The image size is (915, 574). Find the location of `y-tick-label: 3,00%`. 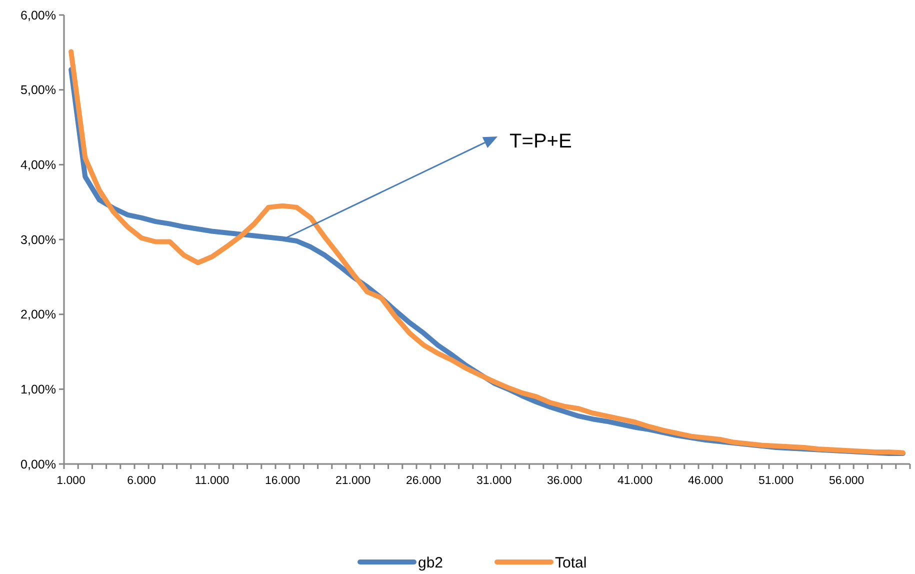

y-tick-label: 3,00% is located at coordinates (38, 239).